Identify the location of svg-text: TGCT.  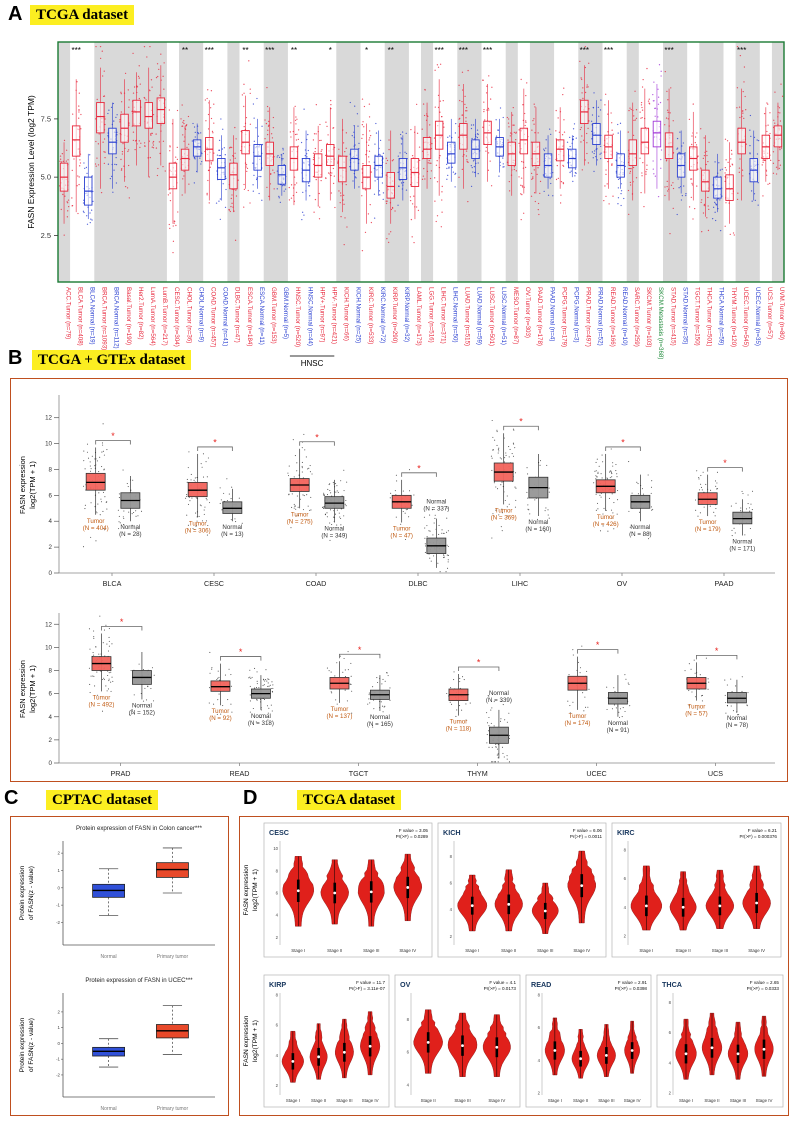
(359, 773).